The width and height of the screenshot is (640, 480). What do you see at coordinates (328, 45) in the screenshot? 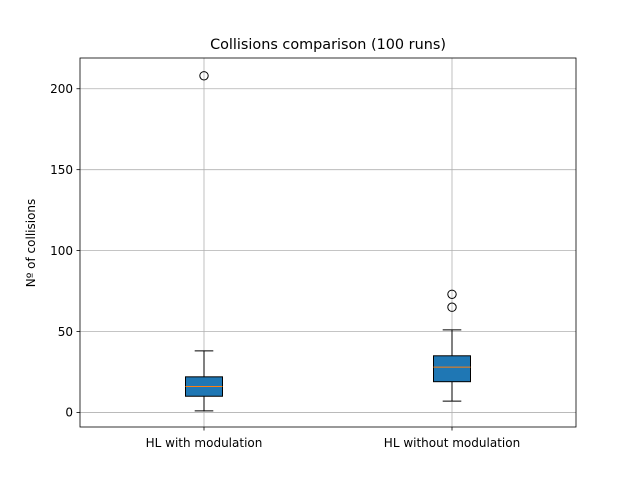
I see `chart-title: Collisions comparison (100 runs)` at bounding box center [328, 45].